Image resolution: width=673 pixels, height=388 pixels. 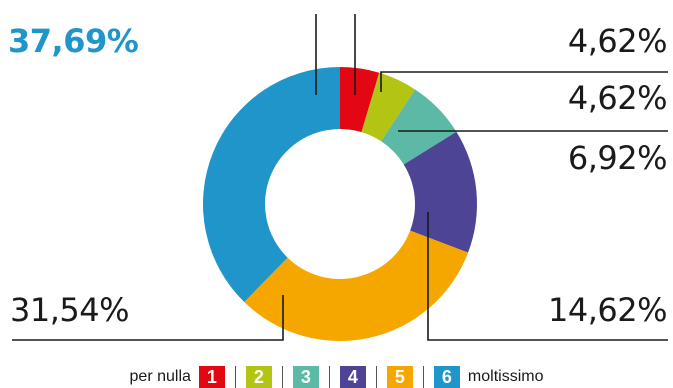 What do you see at coordinates (505, 376) in the screenshot?
I see `legend-right-label: moltissimo` at bounding box center [505, 376].